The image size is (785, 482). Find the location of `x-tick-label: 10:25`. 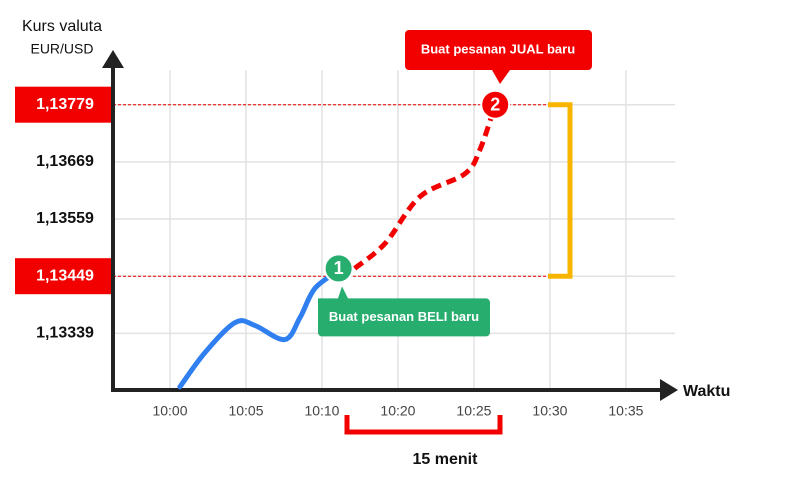

x-tick-label: 10:25 is located at coordinates (473, 411).